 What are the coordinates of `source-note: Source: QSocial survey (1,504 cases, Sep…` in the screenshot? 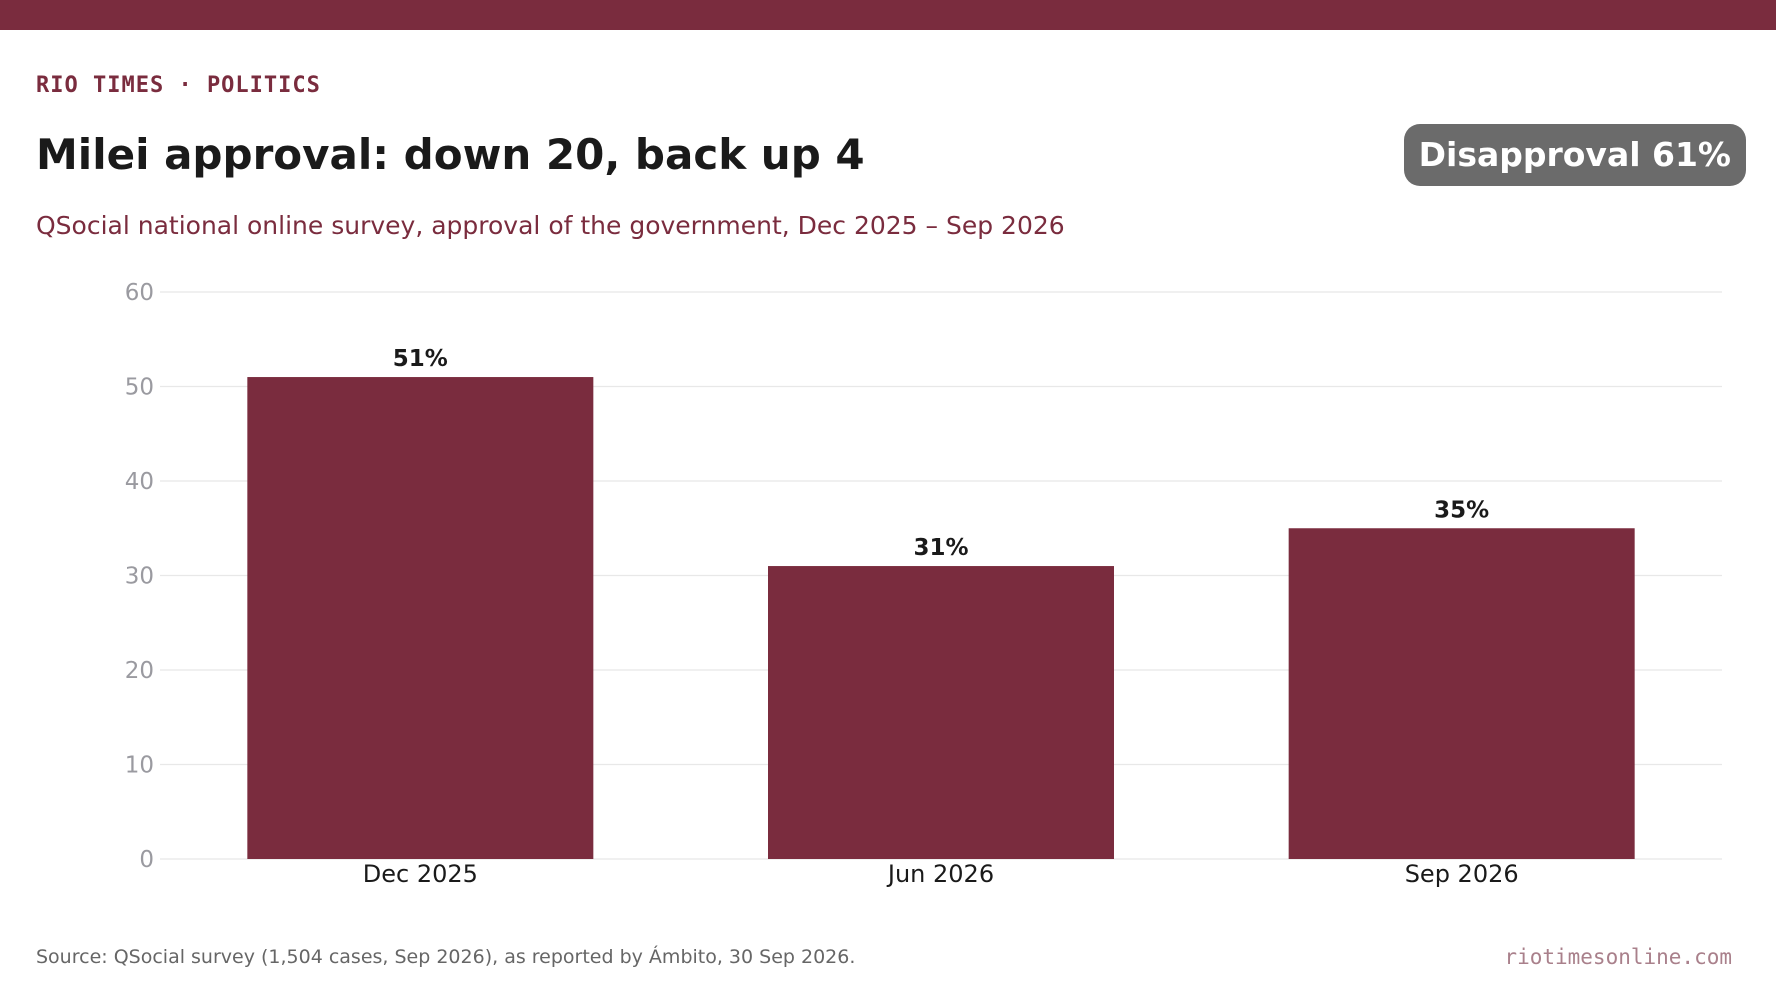 It's located at (446, 957).